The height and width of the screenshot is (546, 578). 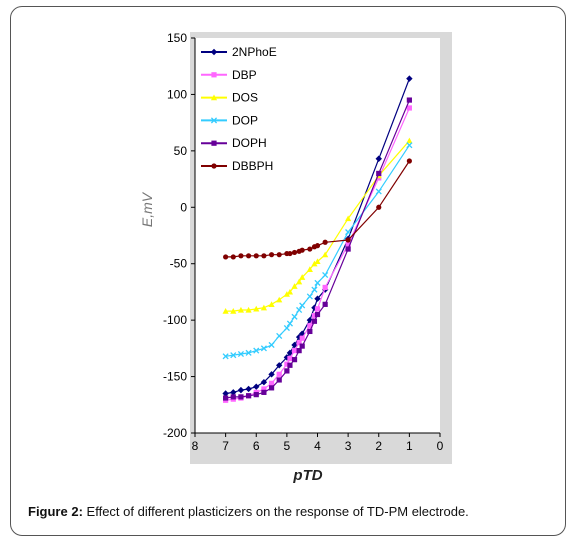 What do you see at coordinates (245, 98) in the screenshot?
I see `legend-label: DOS` at bounding box center [245, 98].